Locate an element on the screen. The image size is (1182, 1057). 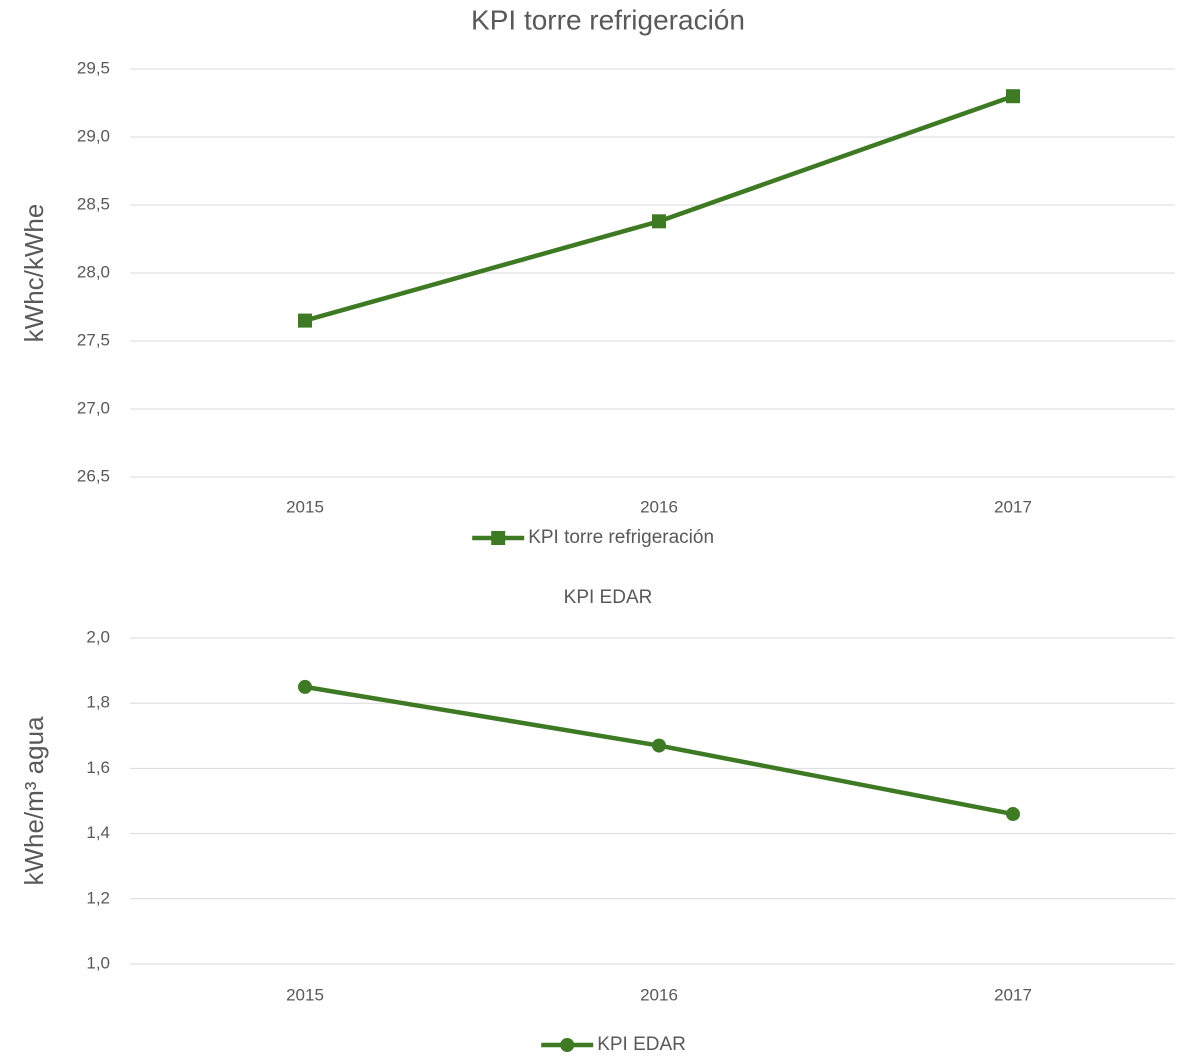
series-line is located at coordinates (659, 208).